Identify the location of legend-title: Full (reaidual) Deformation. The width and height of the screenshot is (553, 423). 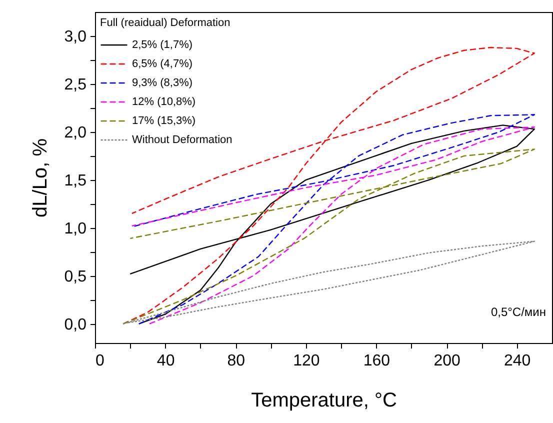
(165, 23).